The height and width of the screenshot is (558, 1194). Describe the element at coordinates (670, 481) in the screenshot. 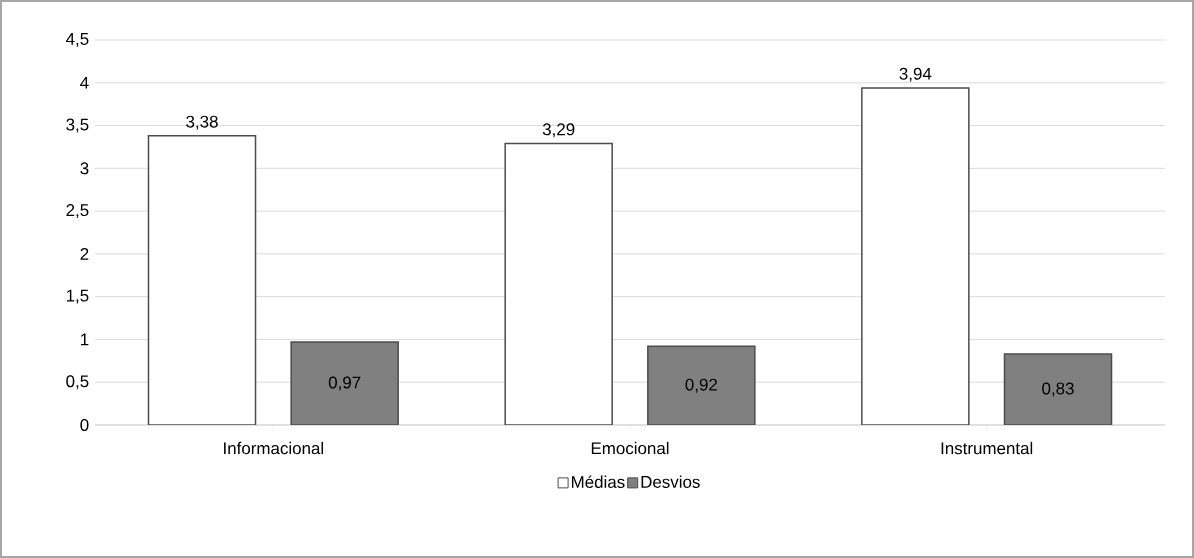

I see `legend-label: Desvios` at that location.